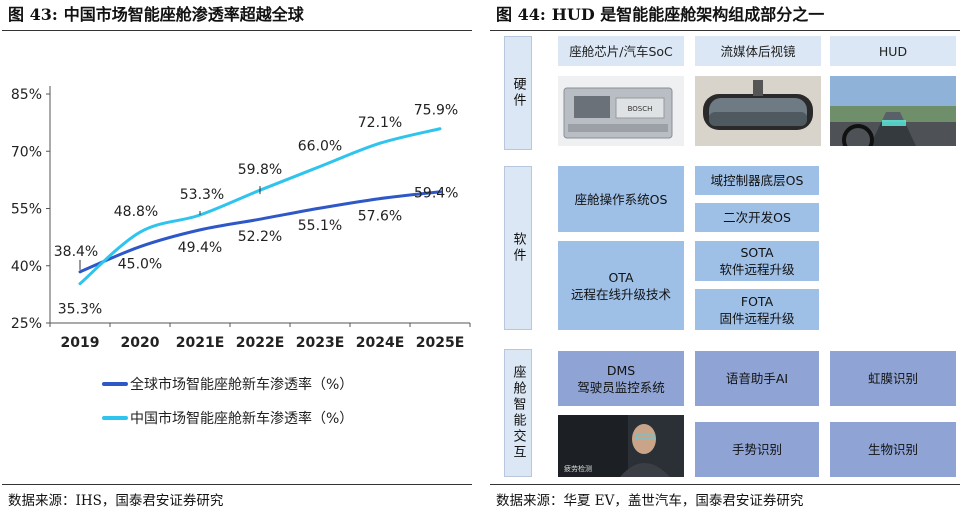 This screenshot has height=515, width=962. I want to click on sota-box: SOTA 软件远程升级, so click(757, 261).